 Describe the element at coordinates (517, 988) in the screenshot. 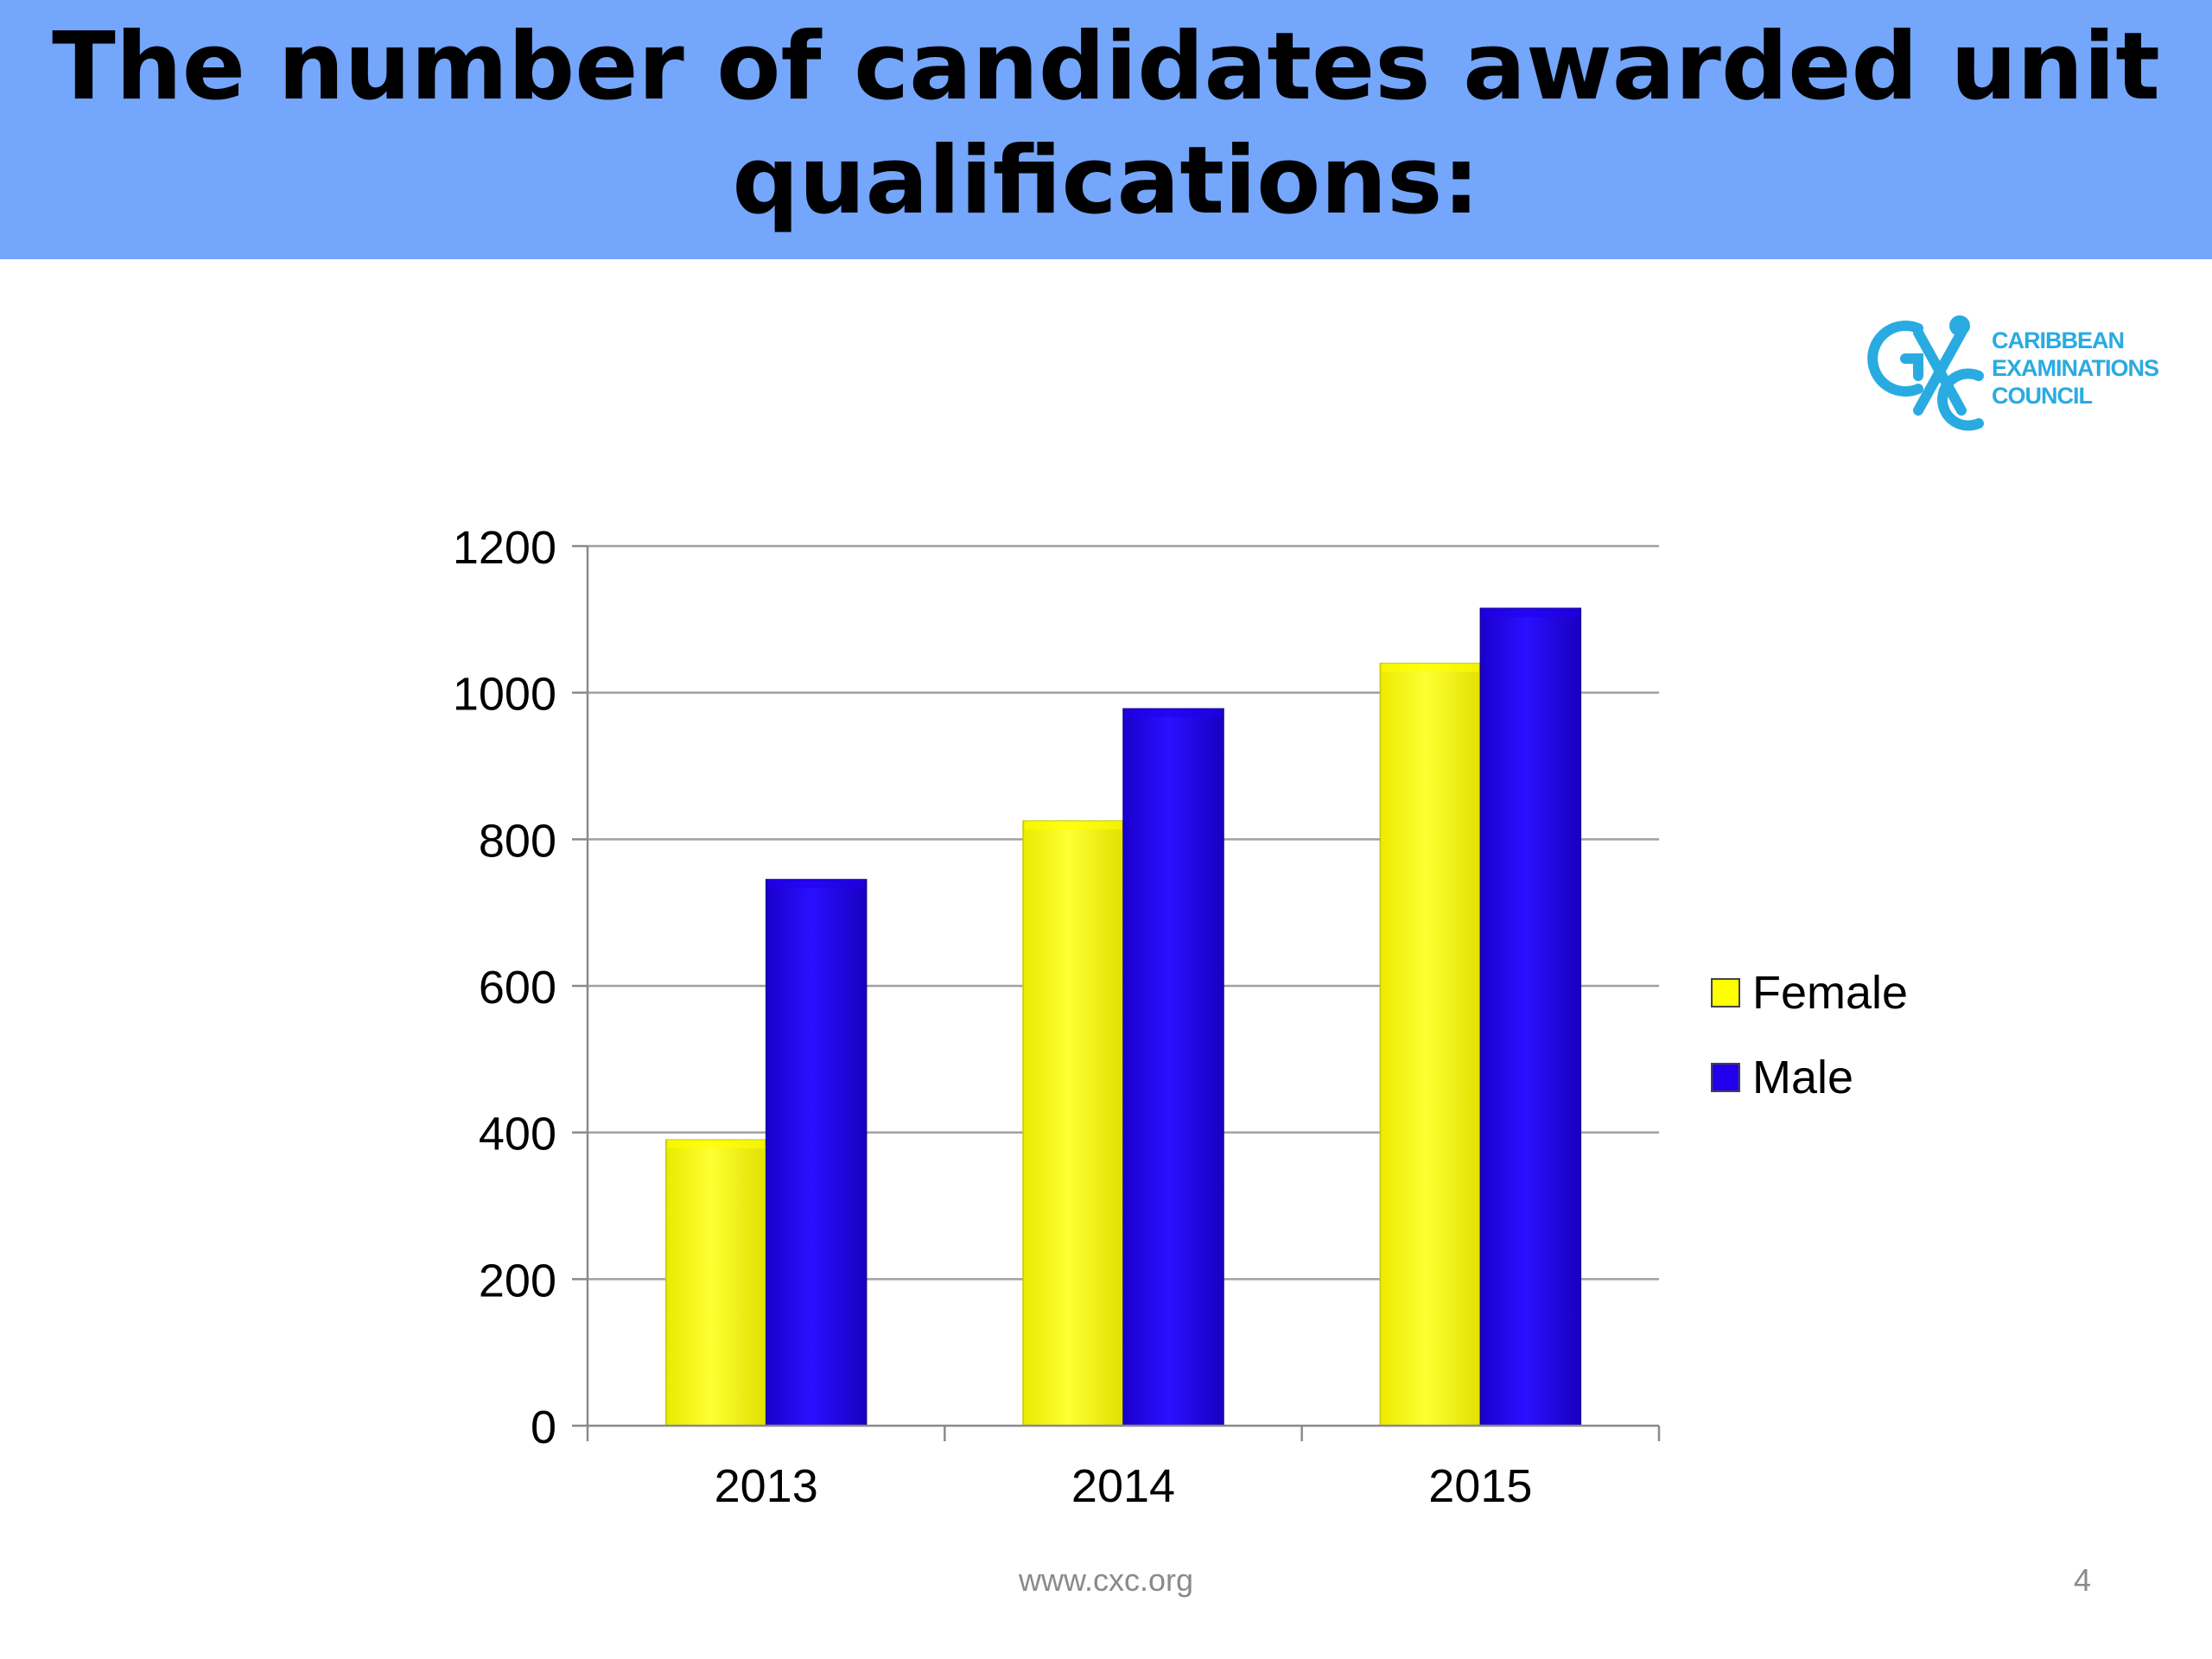

I see `y-tick-label: 600` at that location.